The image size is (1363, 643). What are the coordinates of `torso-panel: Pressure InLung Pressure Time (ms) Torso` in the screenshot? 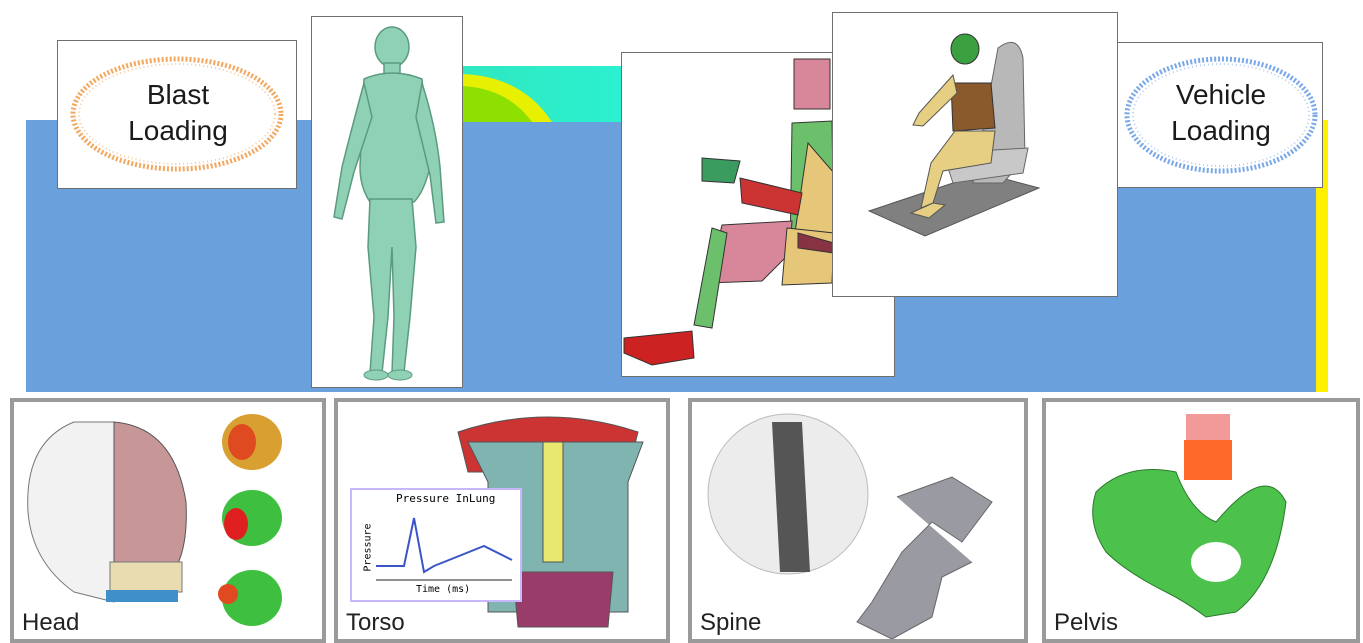 It's located at (502, 520).